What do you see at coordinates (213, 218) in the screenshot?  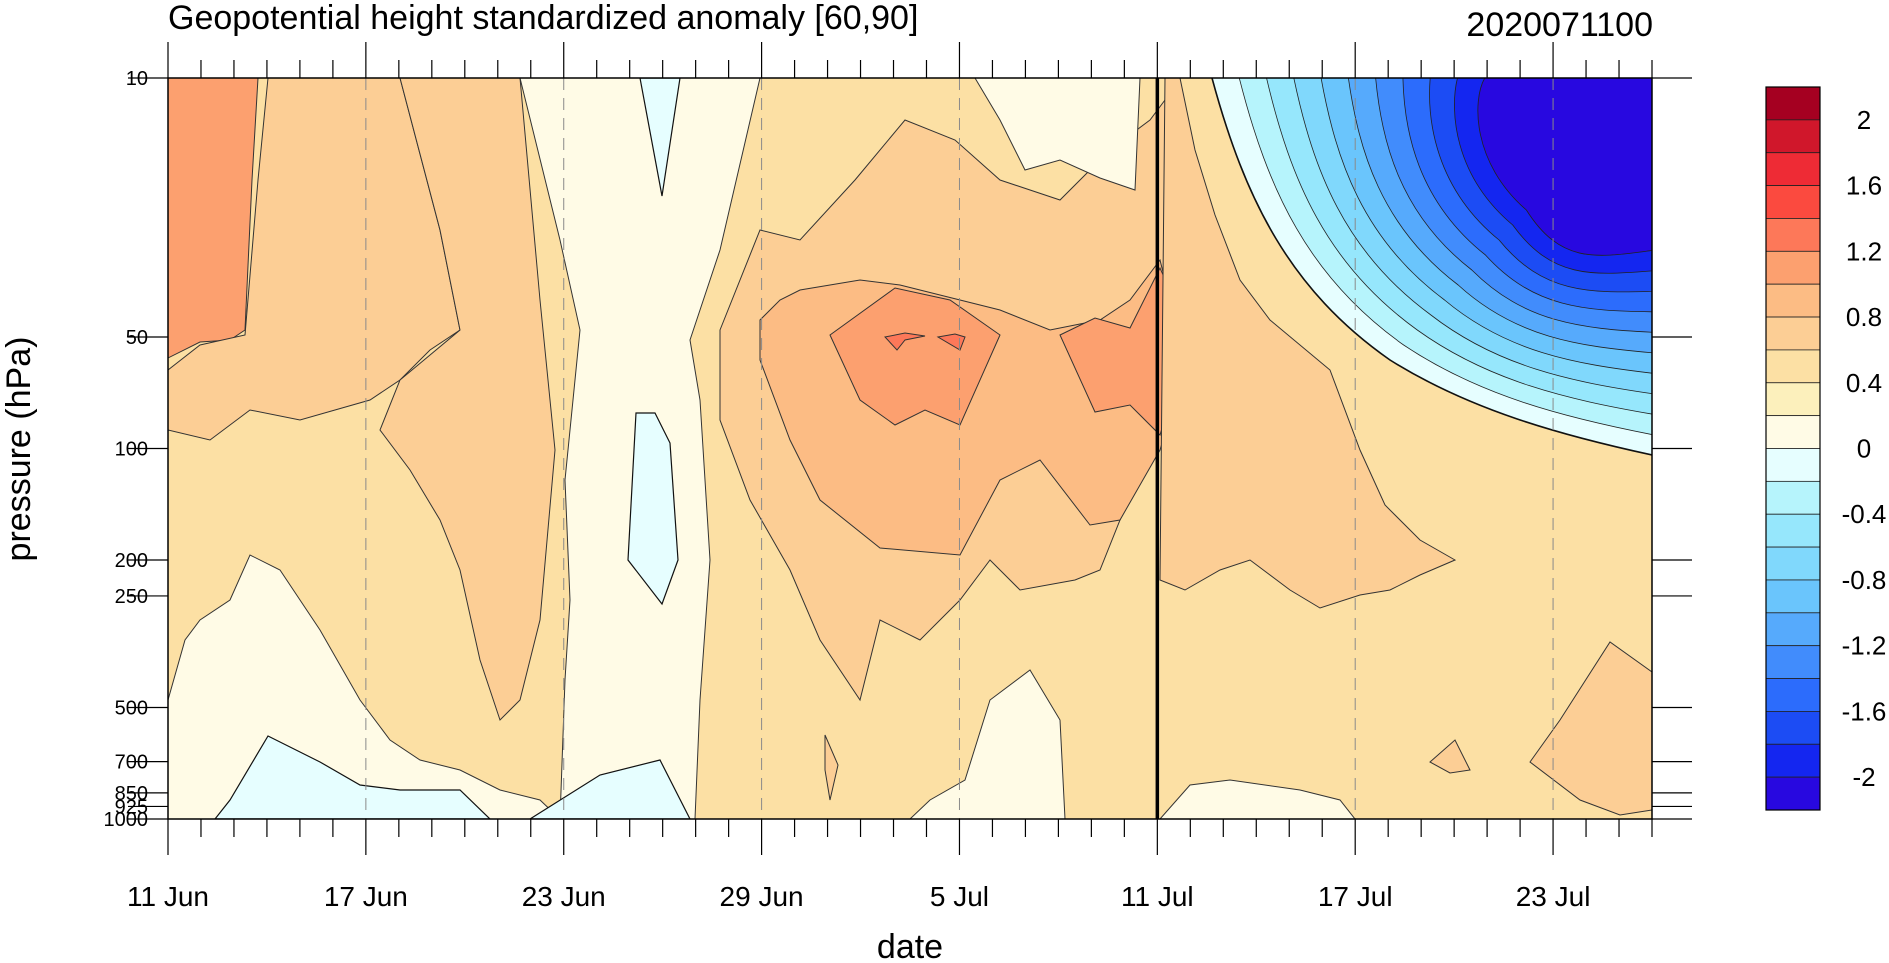 I see `warm-left-top` at bounding box center [213, 218].